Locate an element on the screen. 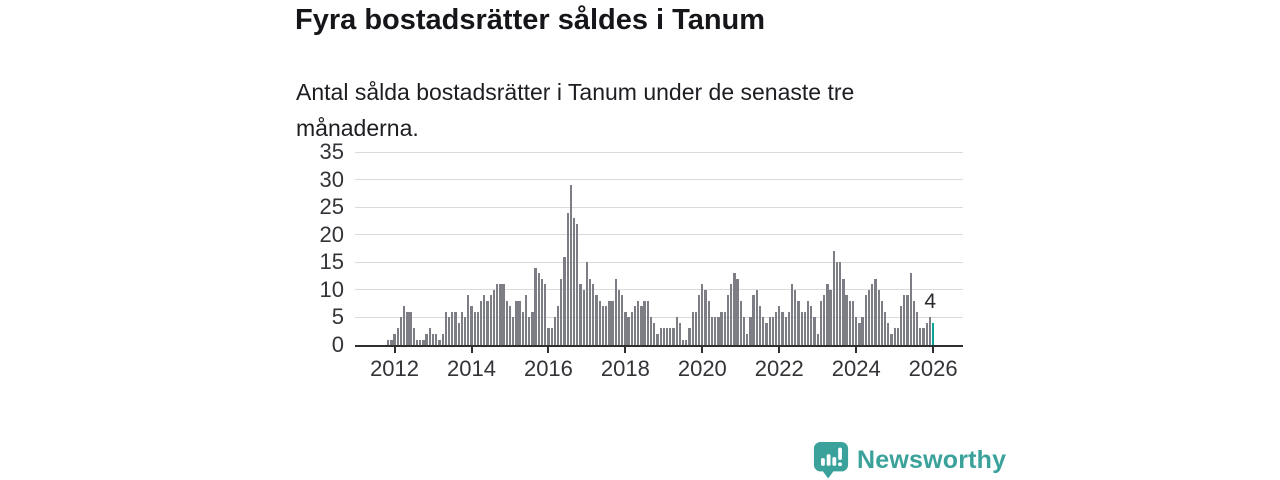  brand-wordmark: Newsworthy is located at coordinates (932, 459).